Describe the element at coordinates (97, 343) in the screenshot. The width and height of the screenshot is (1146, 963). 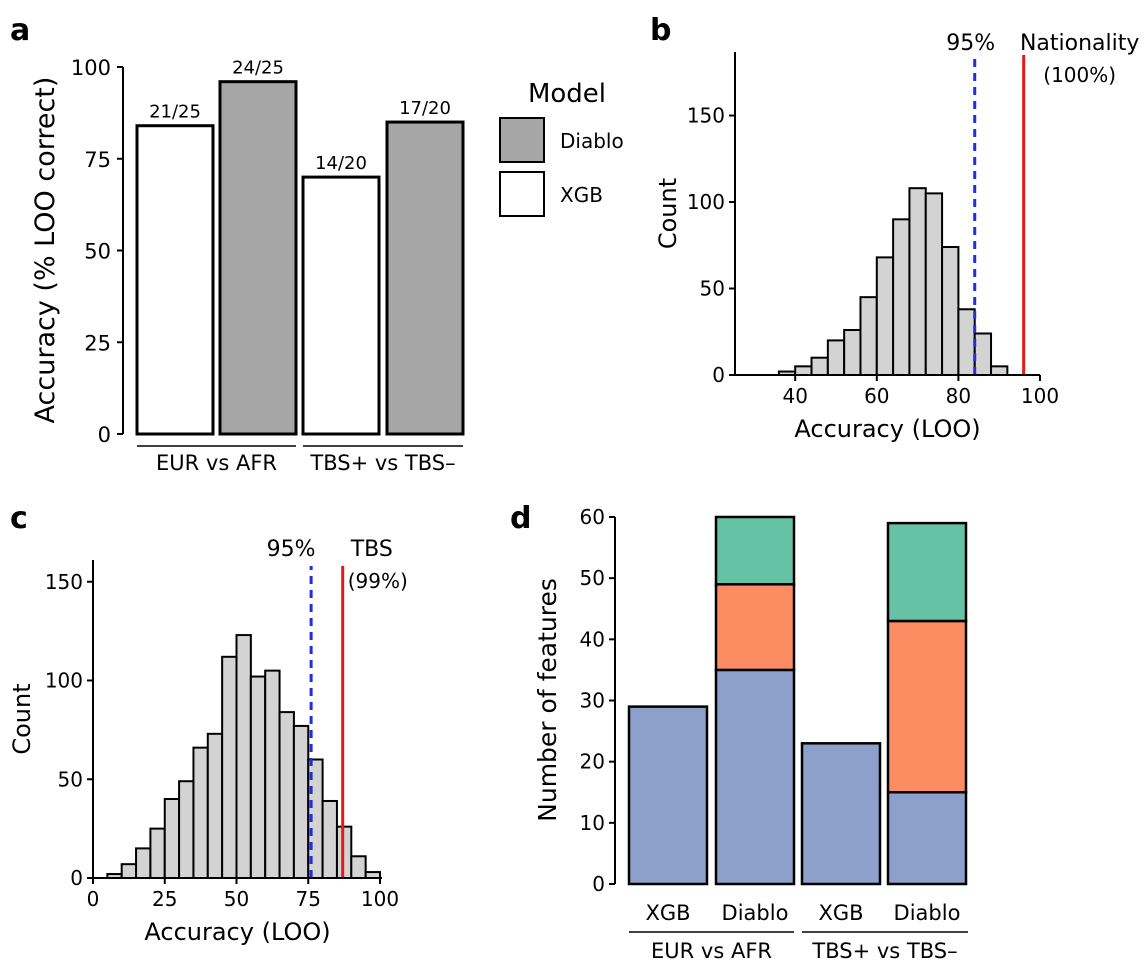
I see `y-tick-label-25: 25` at that location.